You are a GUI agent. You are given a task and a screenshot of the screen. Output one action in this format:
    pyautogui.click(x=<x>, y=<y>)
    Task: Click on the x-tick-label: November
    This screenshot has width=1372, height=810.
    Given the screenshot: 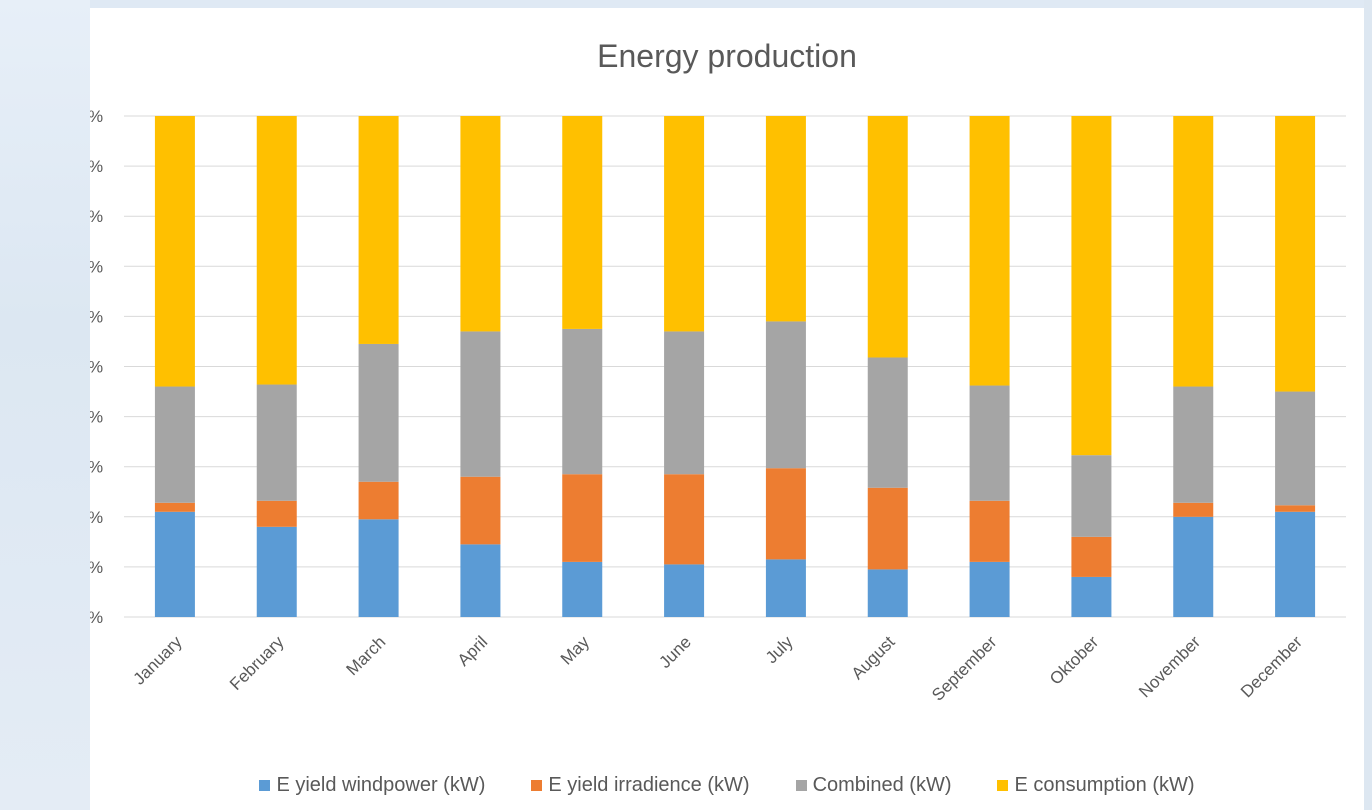 What is the action you would take?
    pyautogui.click(x=1169, y=666)
    